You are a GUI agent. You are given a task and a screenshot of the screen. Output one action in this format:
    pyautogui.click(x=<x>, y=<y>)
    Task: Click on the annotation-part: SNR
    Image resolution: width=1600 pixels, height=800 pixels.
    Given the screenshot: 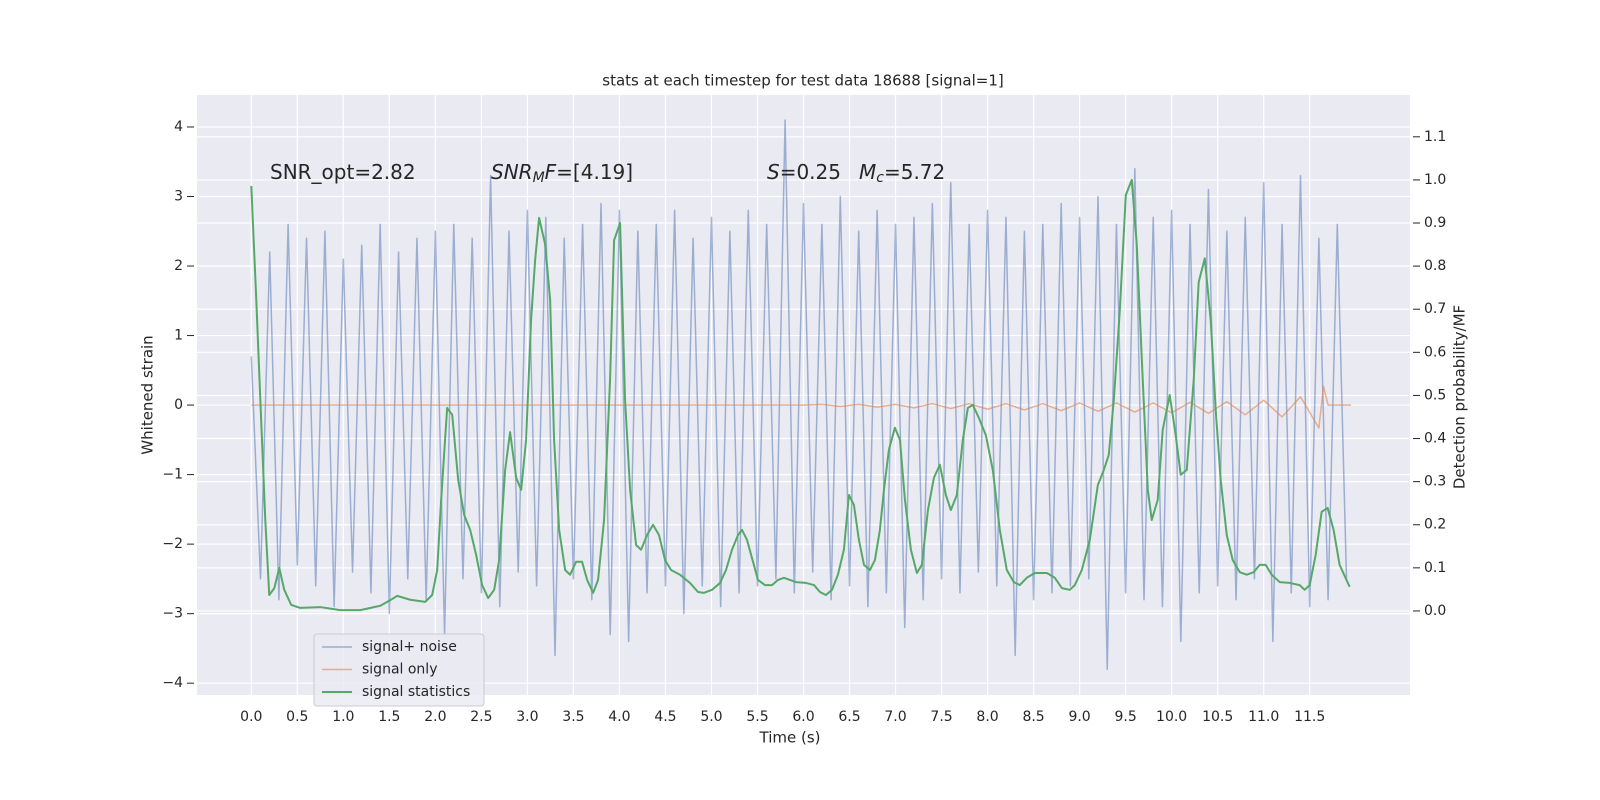 What is the action you would take?
    pyautogui.click(x=512, y=172)
    